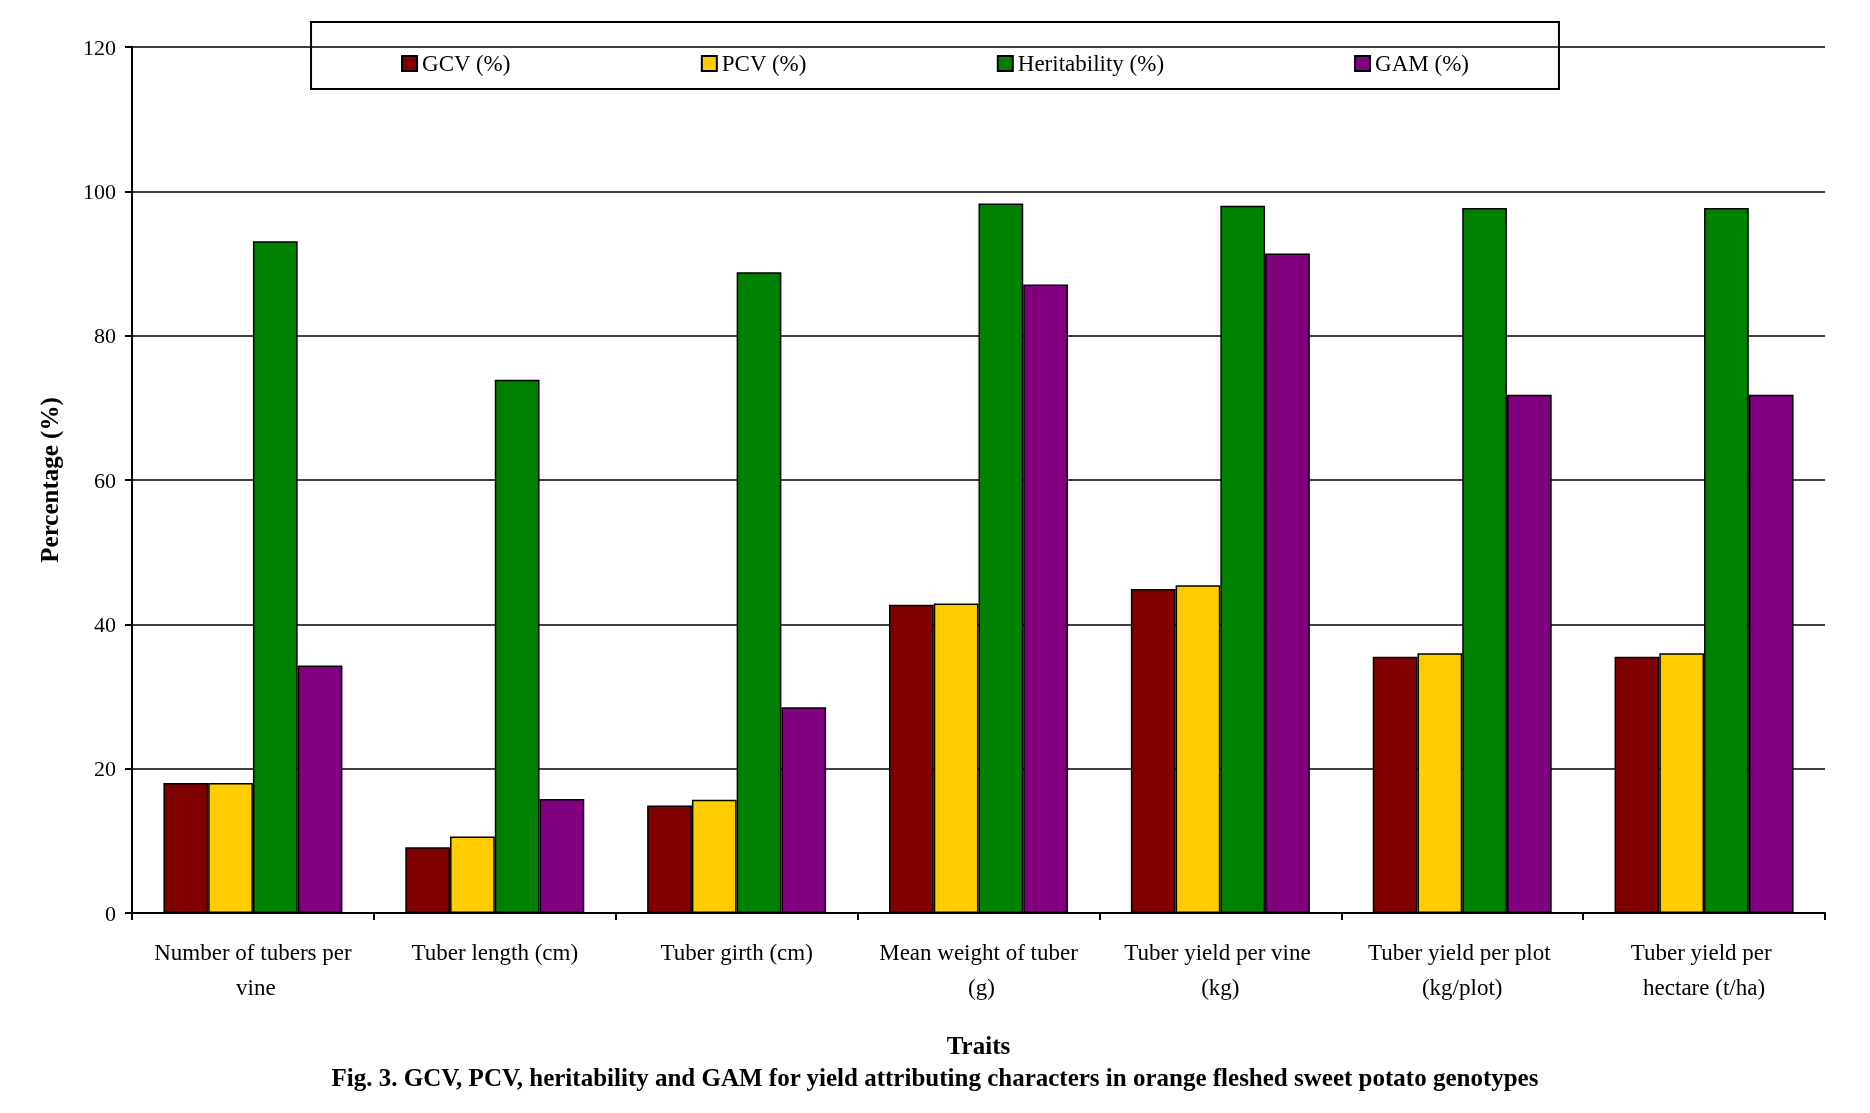 The image size is (1870, 1113). What do you see at coordinates (1704, 970) in the screenshot?
I see `x-tick-label: Tuber yield per hectare (t/ha)` at bounding box center [1704, 970].